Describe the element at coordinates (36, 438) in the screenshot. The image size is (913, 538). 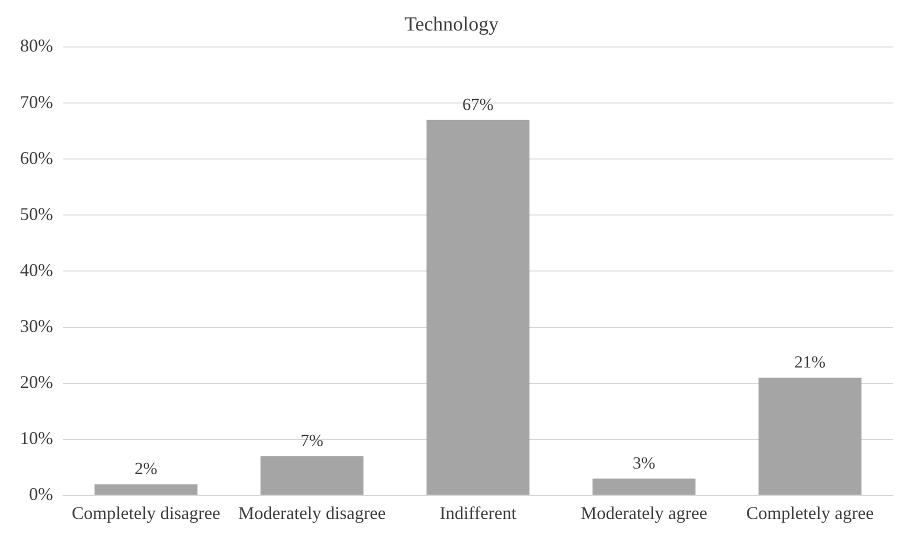
I see `y-tick-label: 10%` at that location.